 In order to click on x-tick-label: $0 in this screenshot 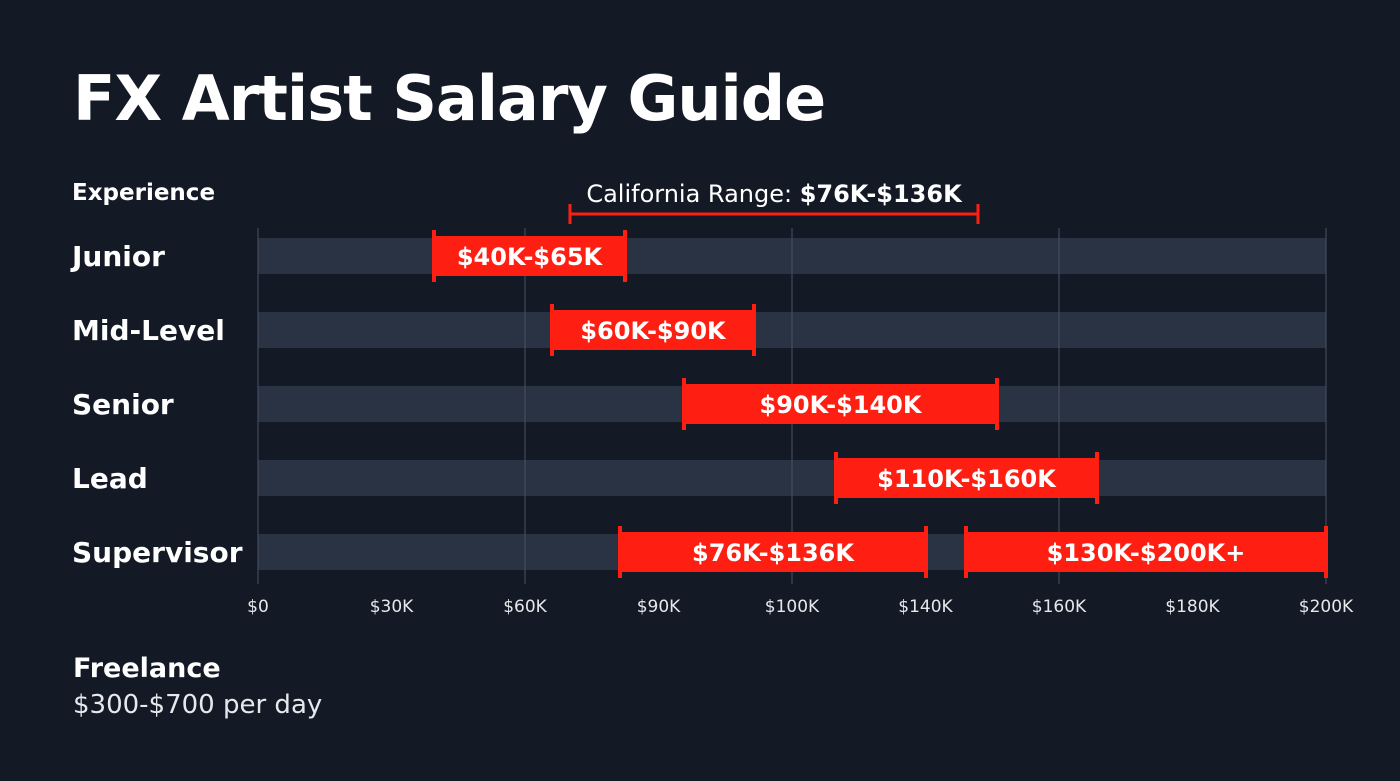, I will do `click(258, 607)`.